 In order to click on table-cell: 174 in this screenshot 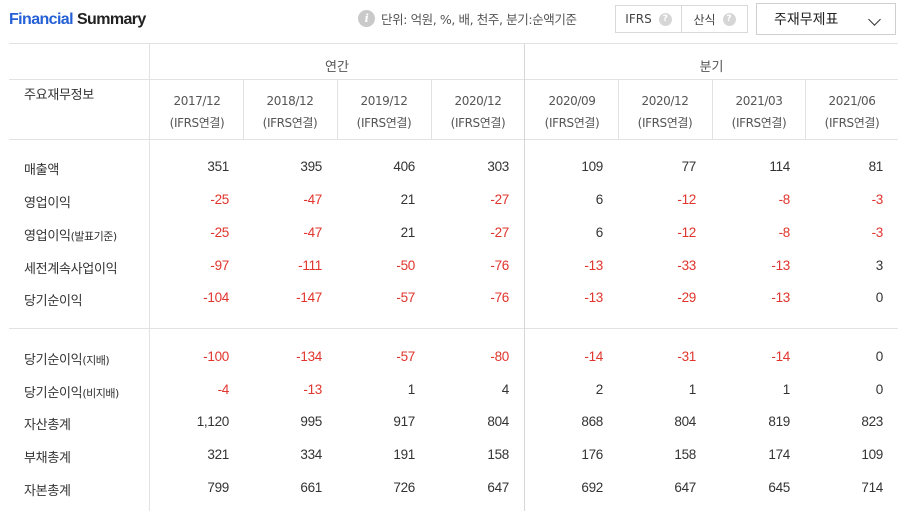, I will do `click(779, 454)`.